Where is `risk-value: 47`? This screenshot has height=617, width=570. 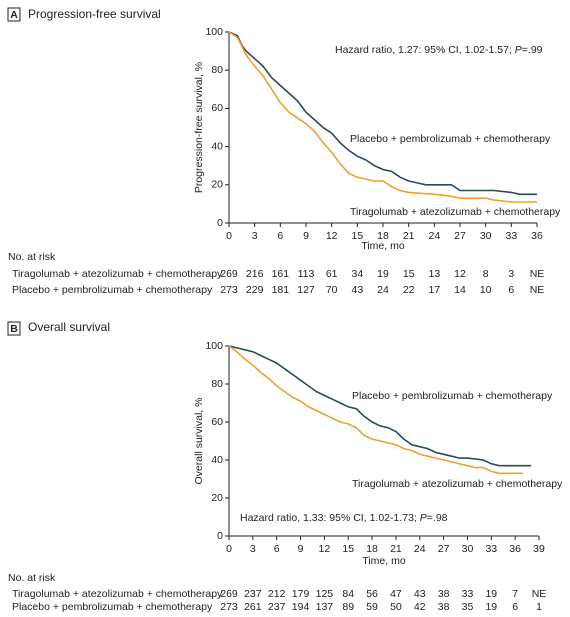 risk-value: 47 is located at coordinates (396, 594).